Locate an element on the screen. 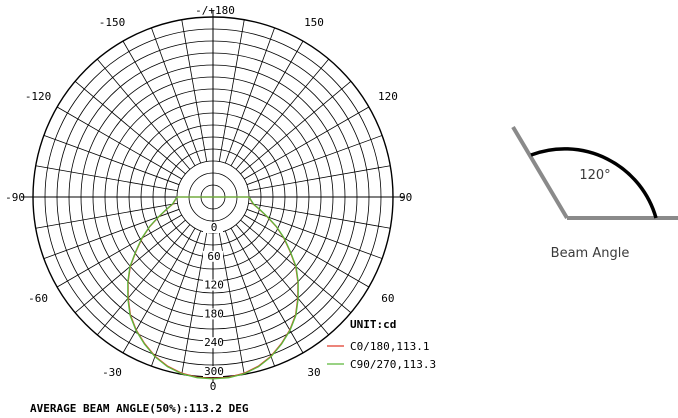  beam-edge-line is located at coordinates (540, 172).